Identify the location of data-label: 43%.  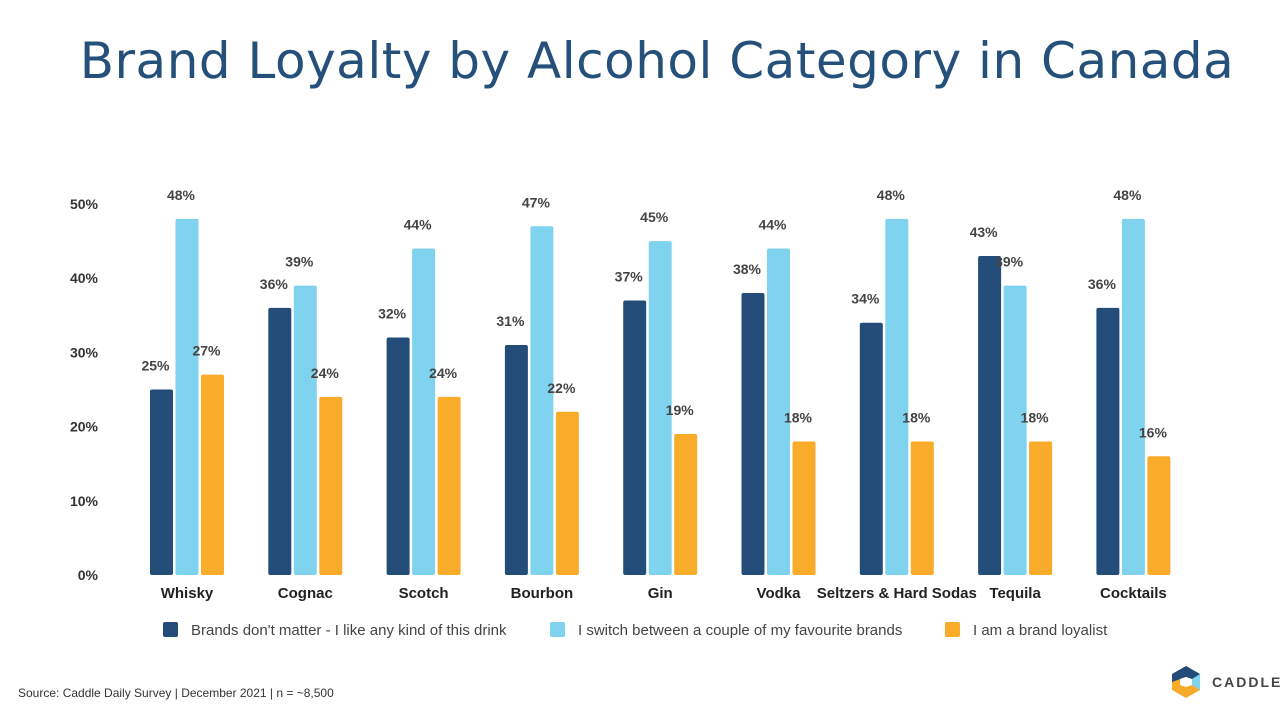
(984, 232).